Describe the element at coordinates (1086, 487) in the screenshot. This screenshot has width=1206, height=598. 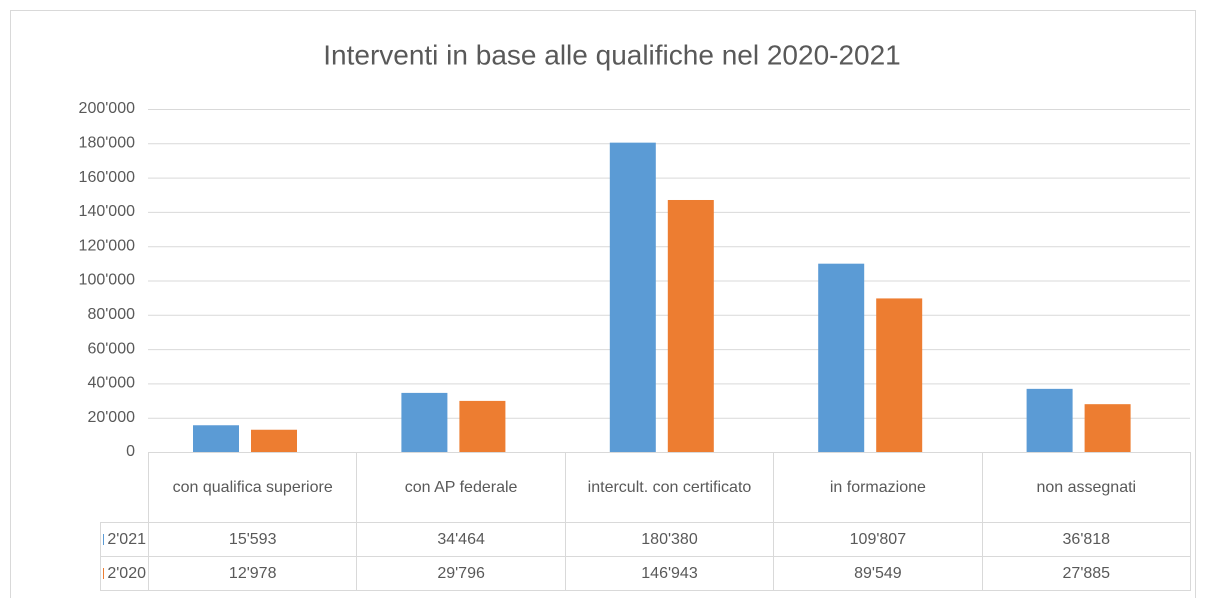
I see `category-label: non assegnati` at that location.